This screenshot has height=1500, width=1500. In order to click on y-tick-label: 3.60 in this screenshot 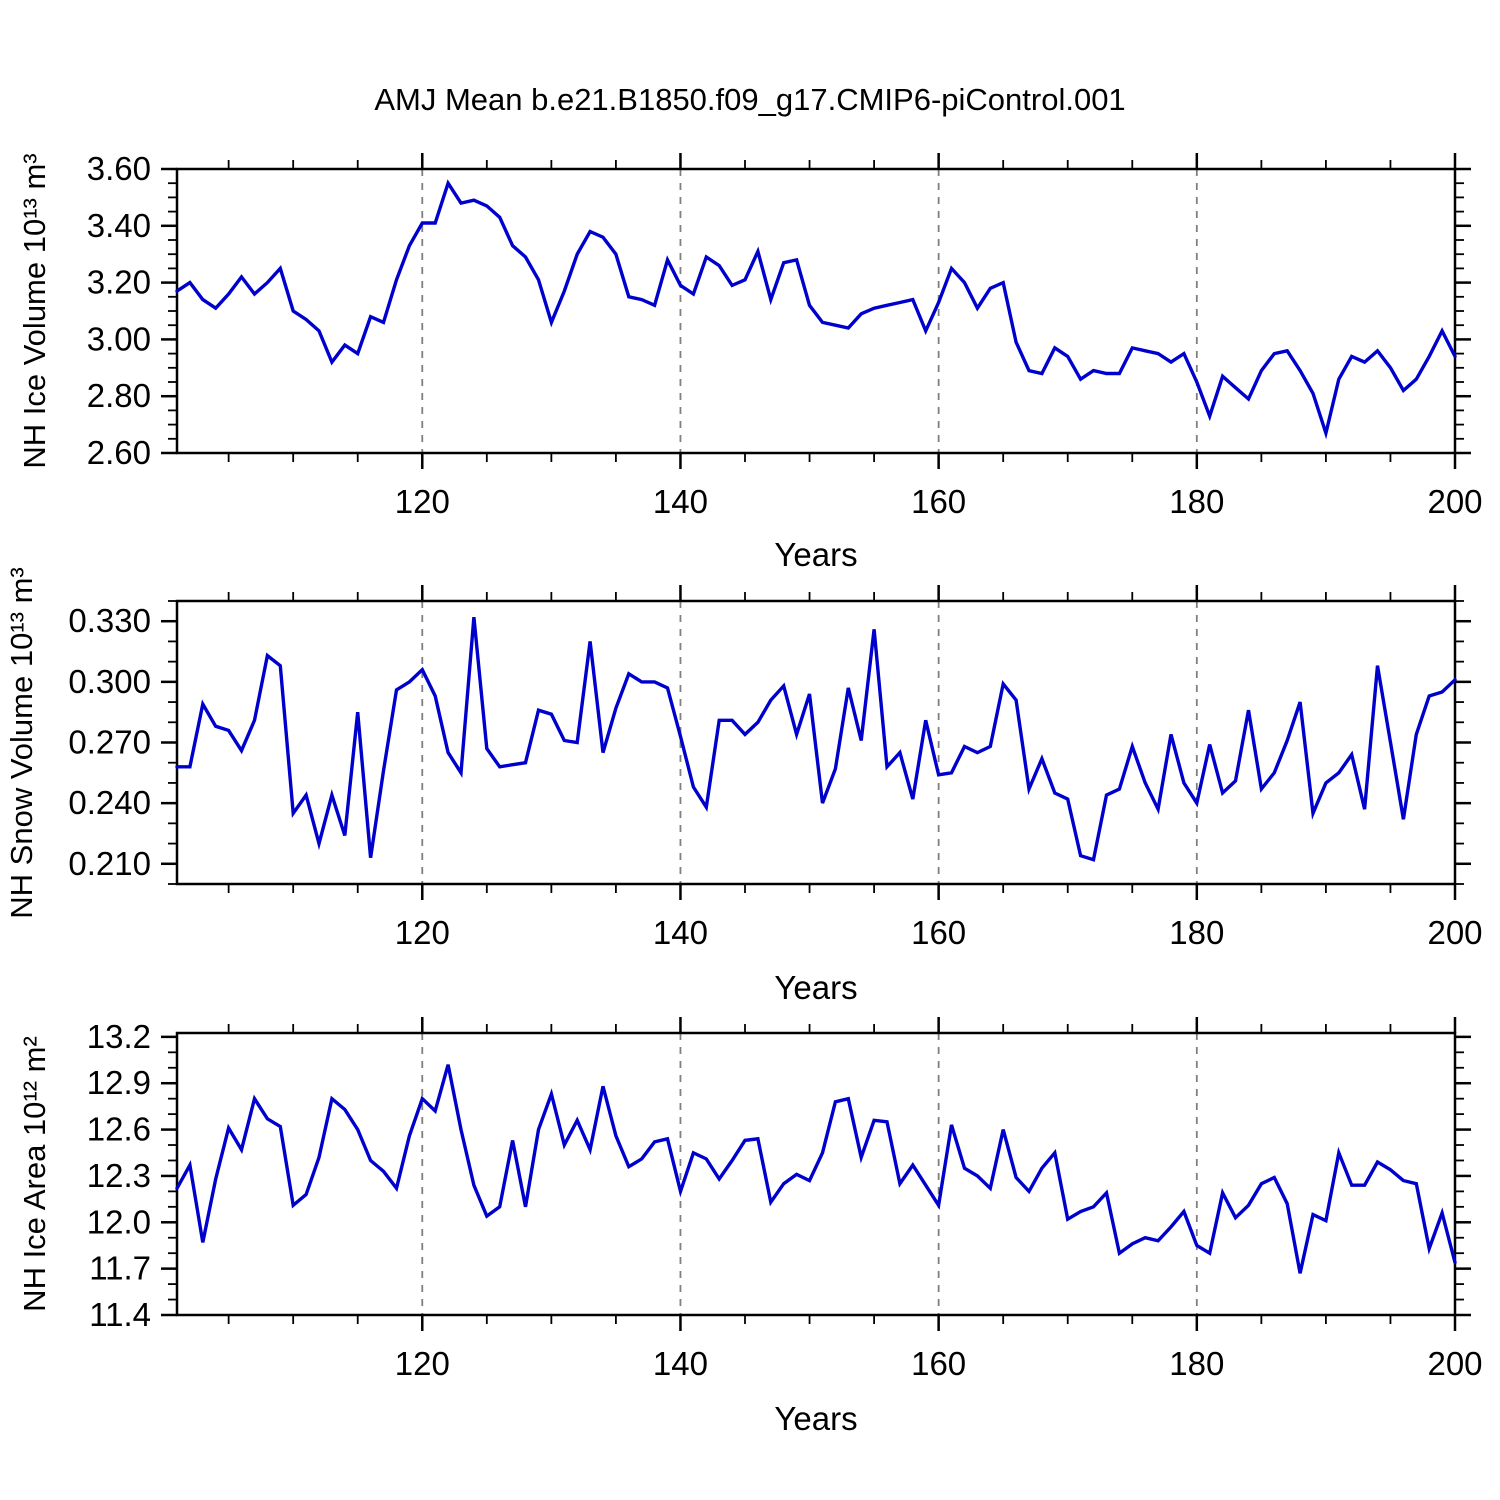, I will do `click(119, 168)`.